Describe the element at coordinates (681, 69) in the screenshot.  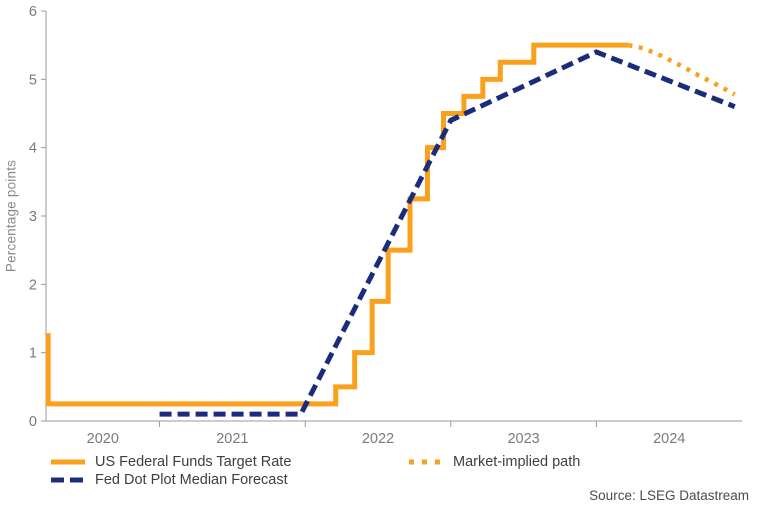
I see `market-implied-line` at that location.